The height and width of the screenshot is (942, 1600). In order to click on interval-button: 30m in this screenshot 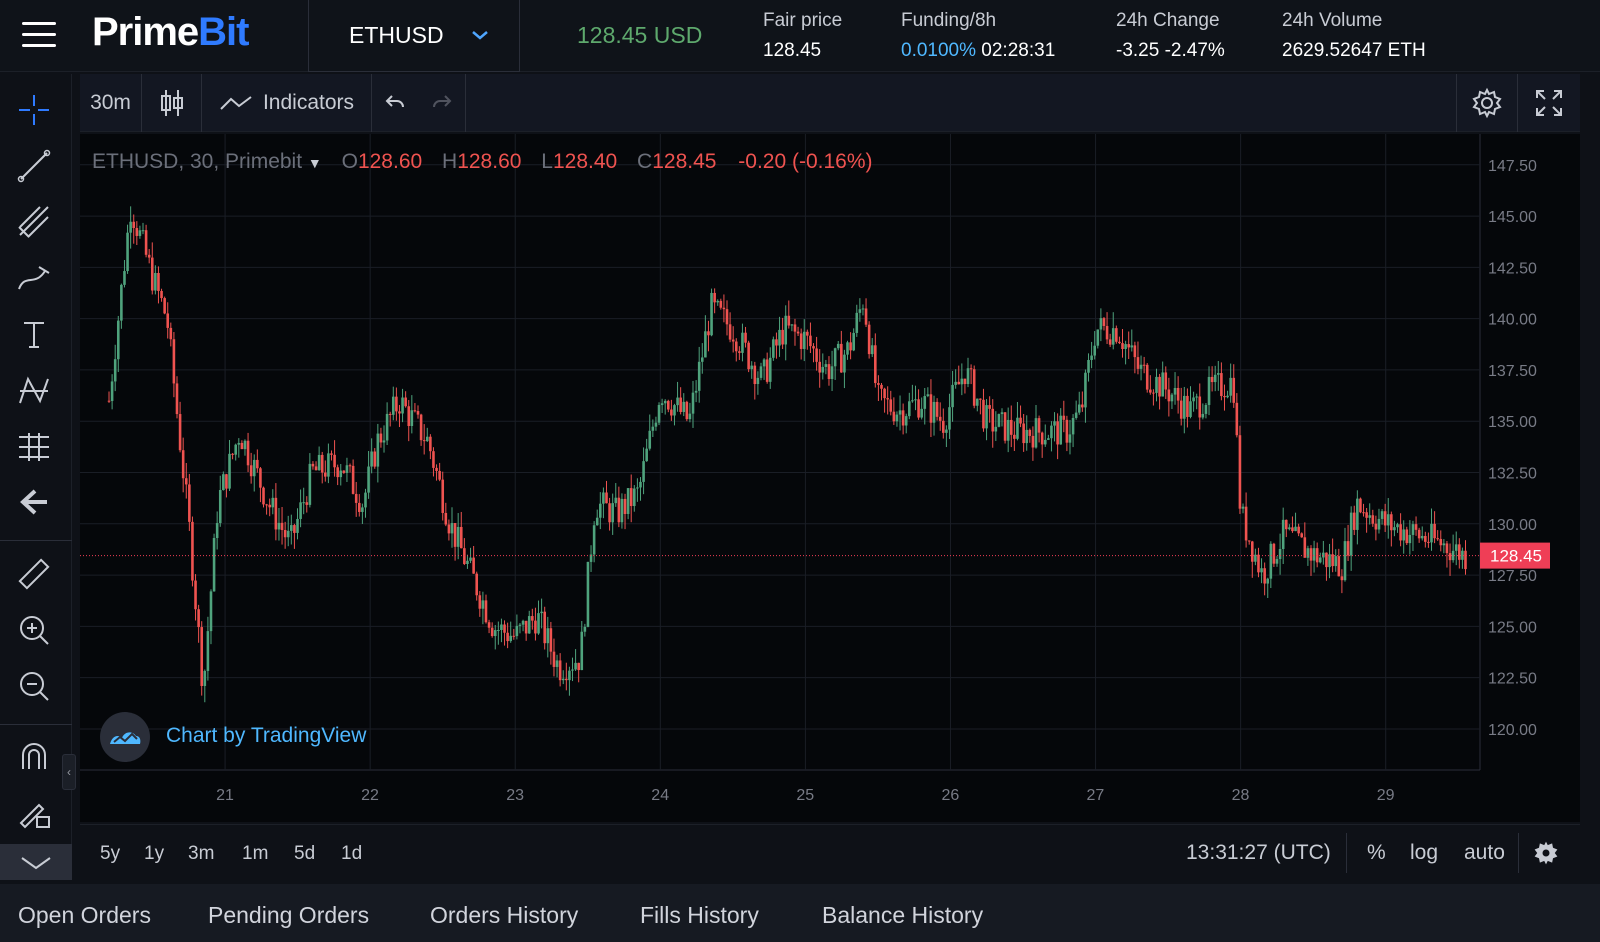, I will do `click(111, 103)`.